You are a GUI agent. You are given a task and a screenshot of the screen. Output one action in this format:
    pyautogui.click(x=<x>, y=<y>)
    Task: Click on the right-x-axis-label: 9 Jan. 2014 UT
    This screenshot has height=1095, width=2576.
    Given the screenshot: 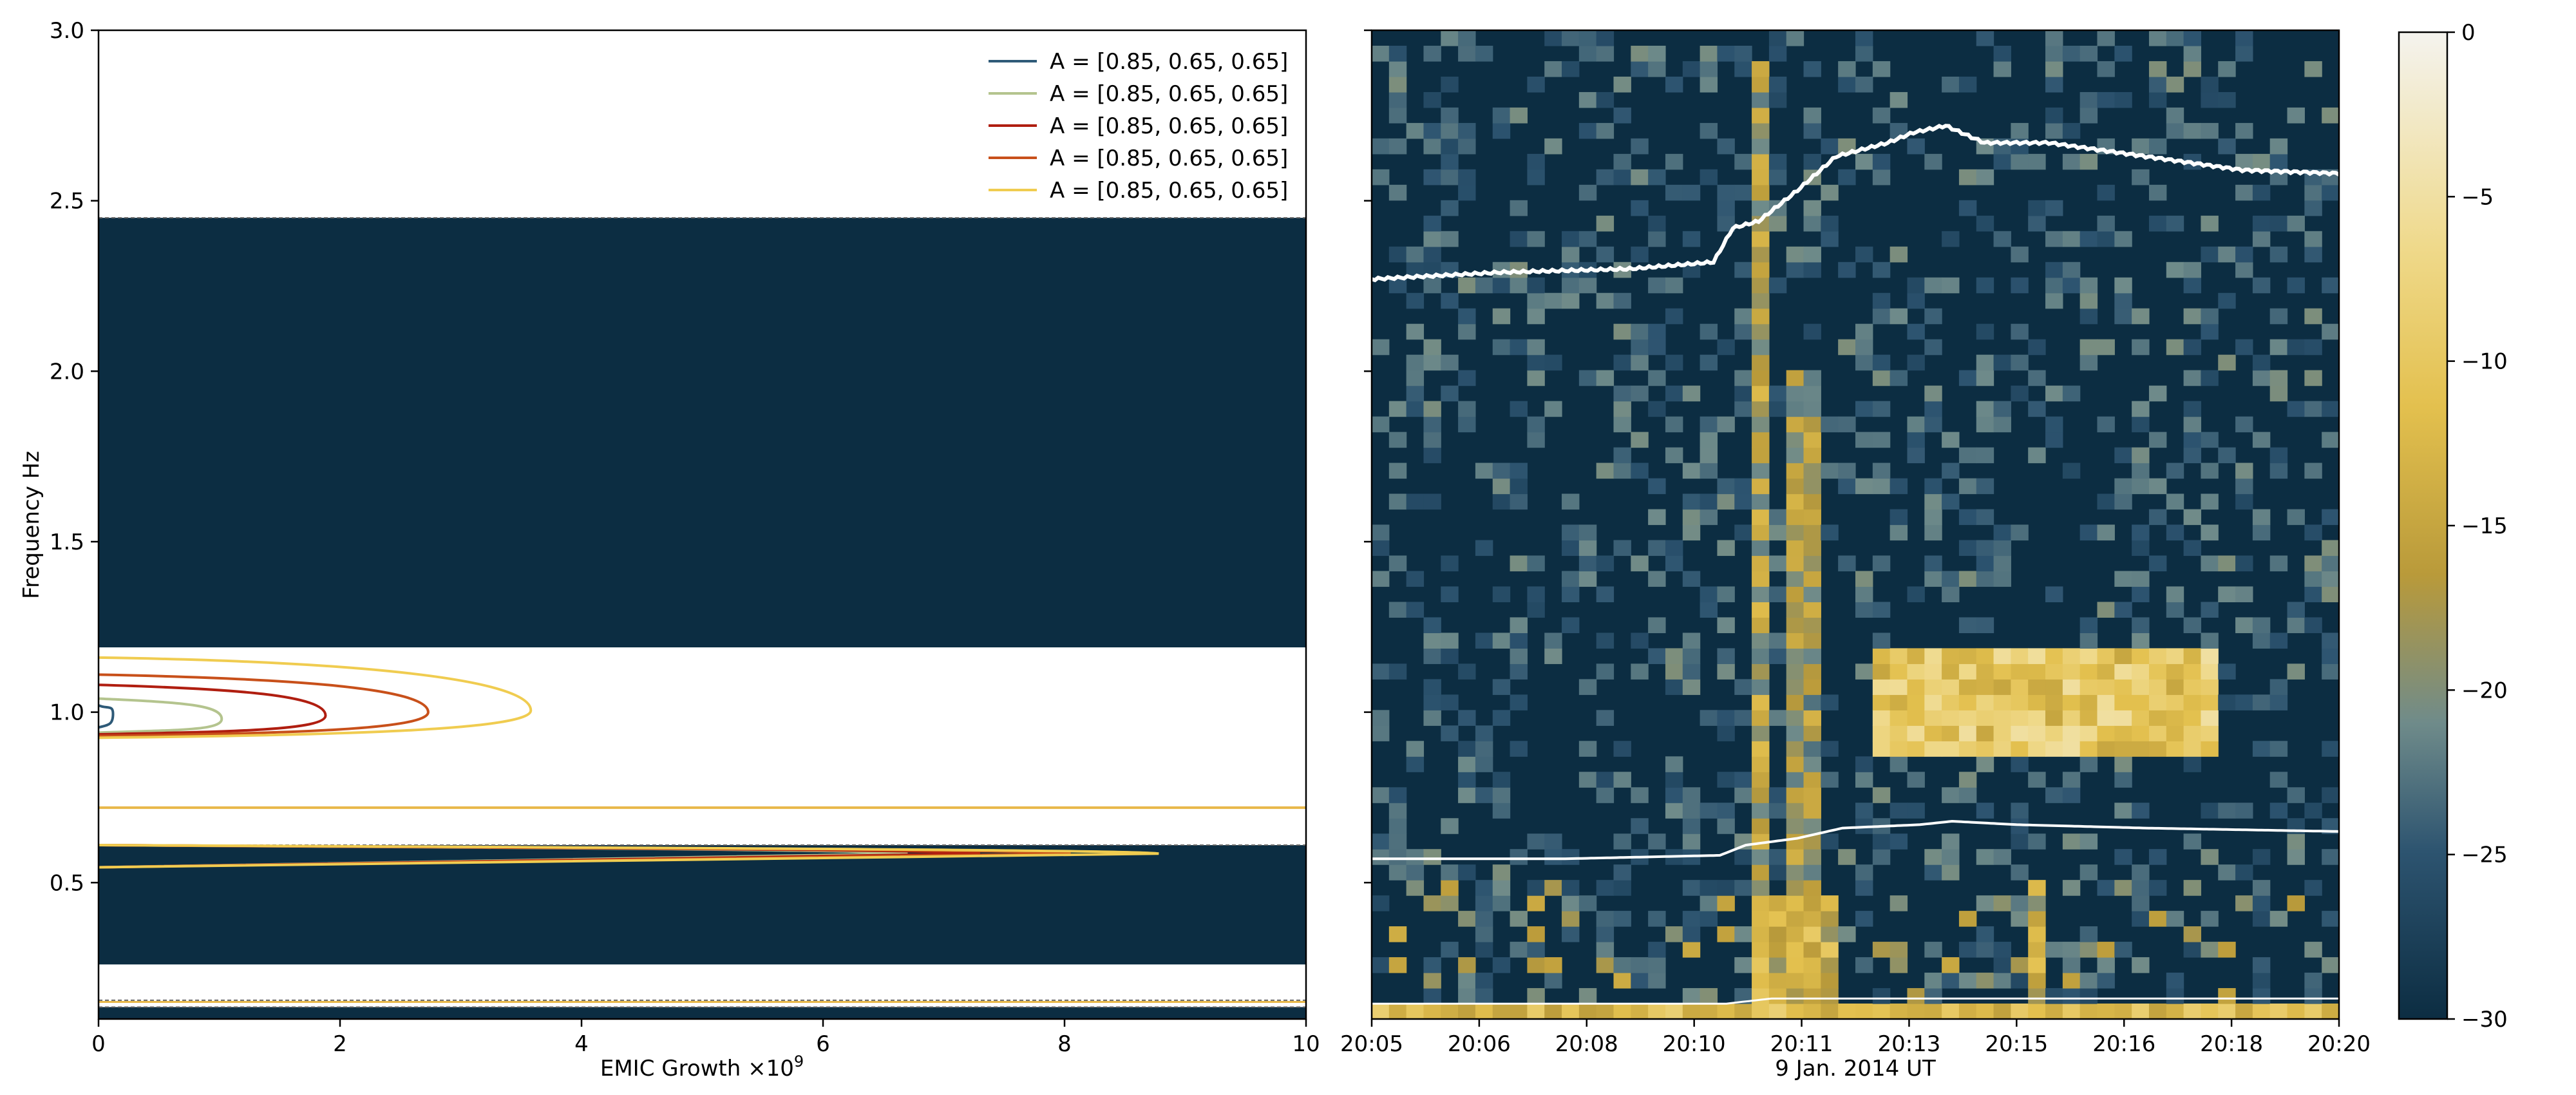 What is the action you would take?
    pyautogui.click(x=1855, y=1068)
    